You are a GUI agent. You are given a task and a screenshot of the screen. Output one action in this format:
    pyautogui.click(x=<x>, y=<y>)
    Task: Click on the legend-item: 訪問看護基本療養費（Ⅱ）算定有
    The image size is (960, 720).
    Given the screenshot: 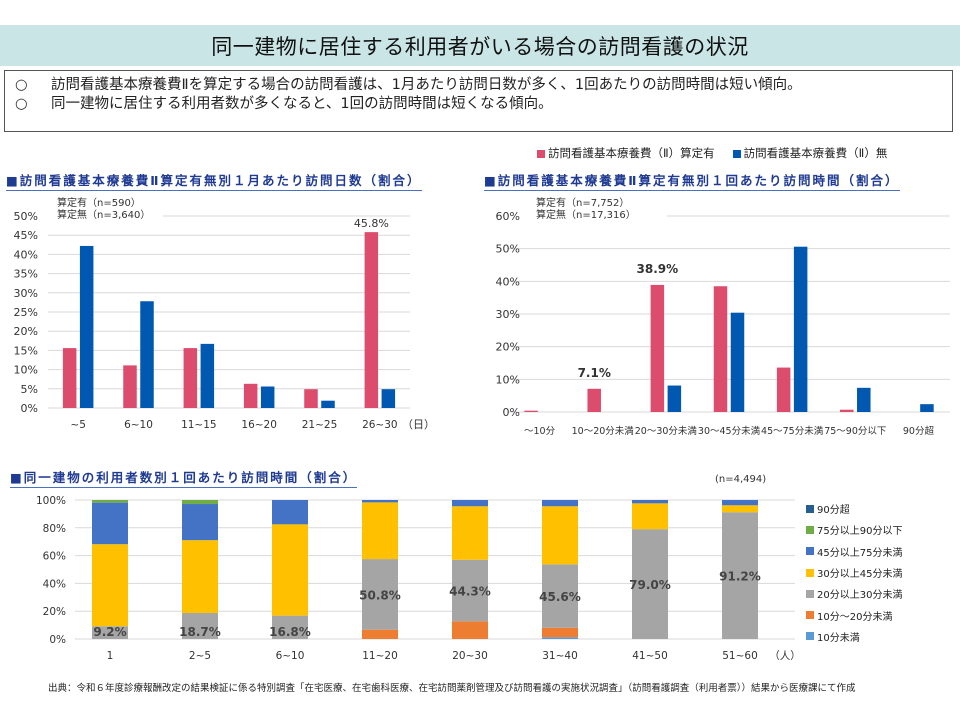 What is the action you would take?
    pyautogui.click(x=626, y=153)
    